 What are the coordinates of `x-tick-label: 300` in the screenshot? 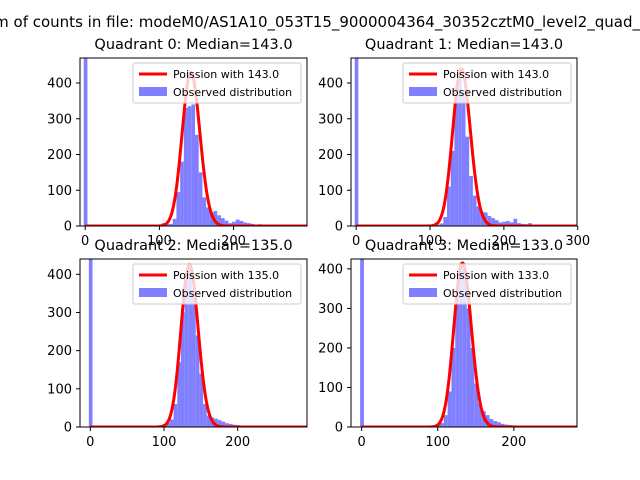 It's located at (577, 241).